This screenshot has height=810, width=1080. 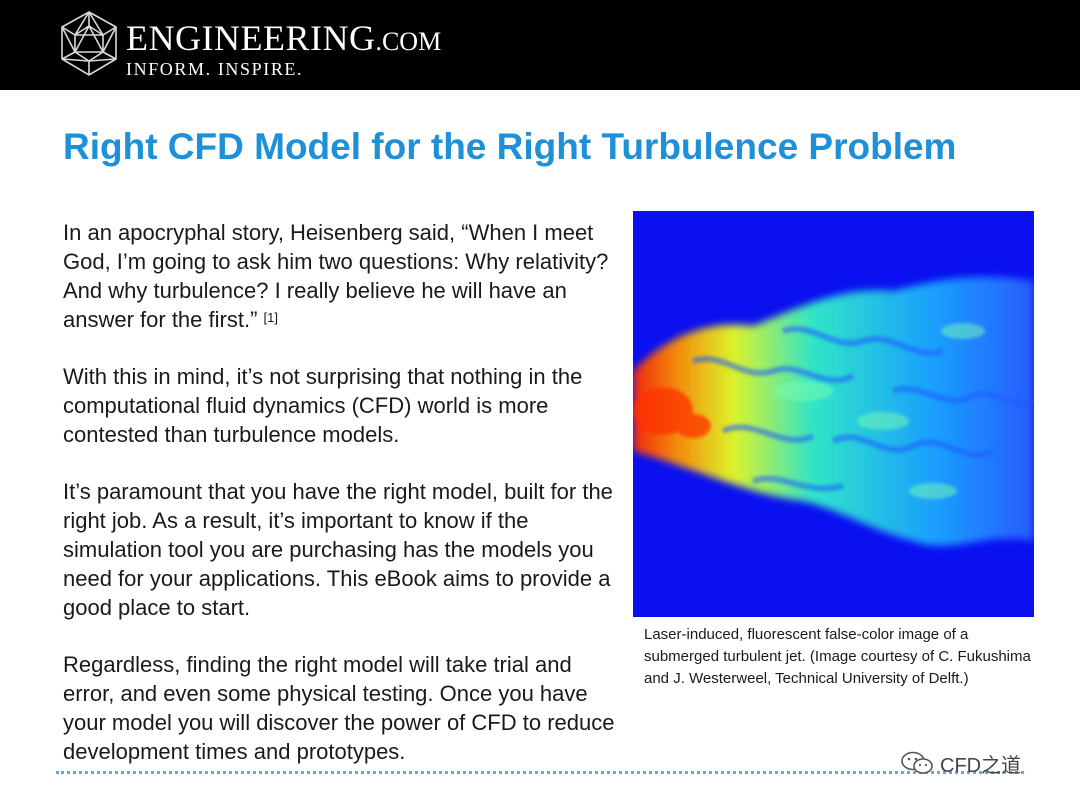 What do you see at coordinates (540, 45) in the screenshot?
I see `header-bar: ENGINEERING.COM INFORM. INSPIRE.` at bounding box center [540, 45].